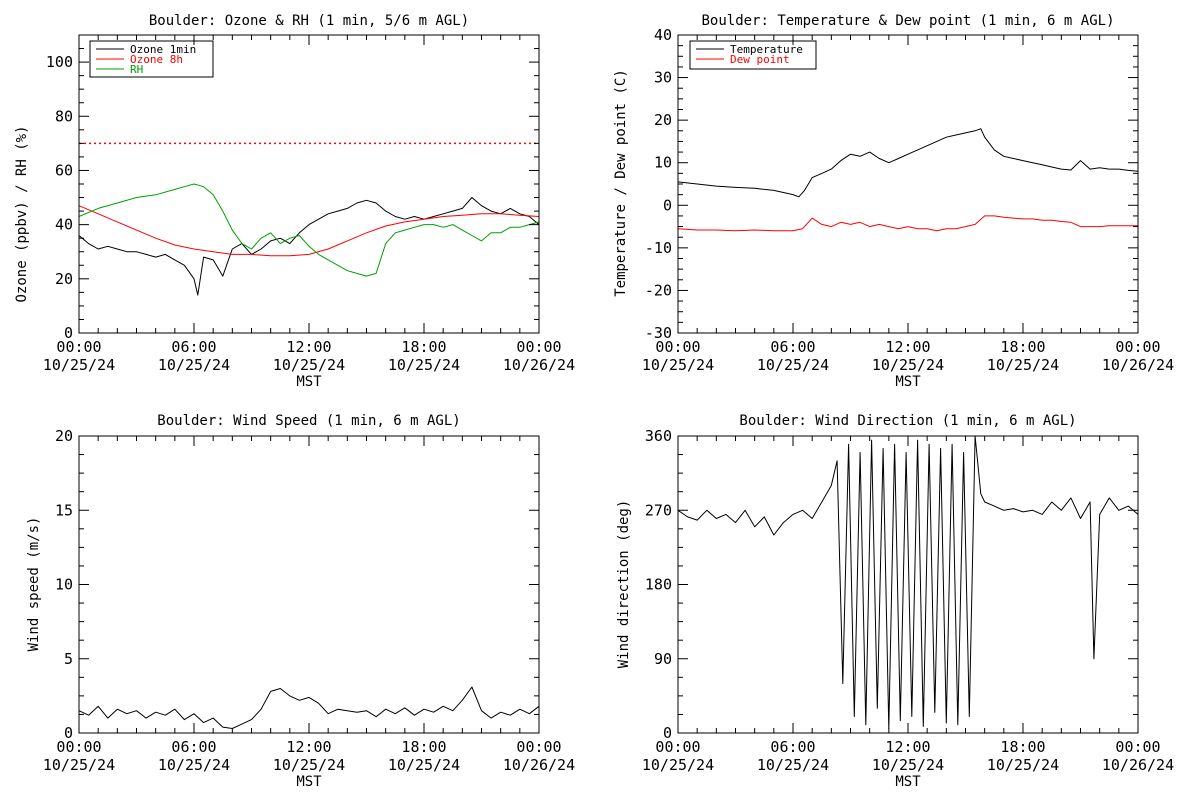 The width and height of the screenshot is (1200, 800). What do you see at coordinates (64, 510) in the screenshot?
I see `wind-speed-ytick-label: 15` at bounding box center [64, 510].